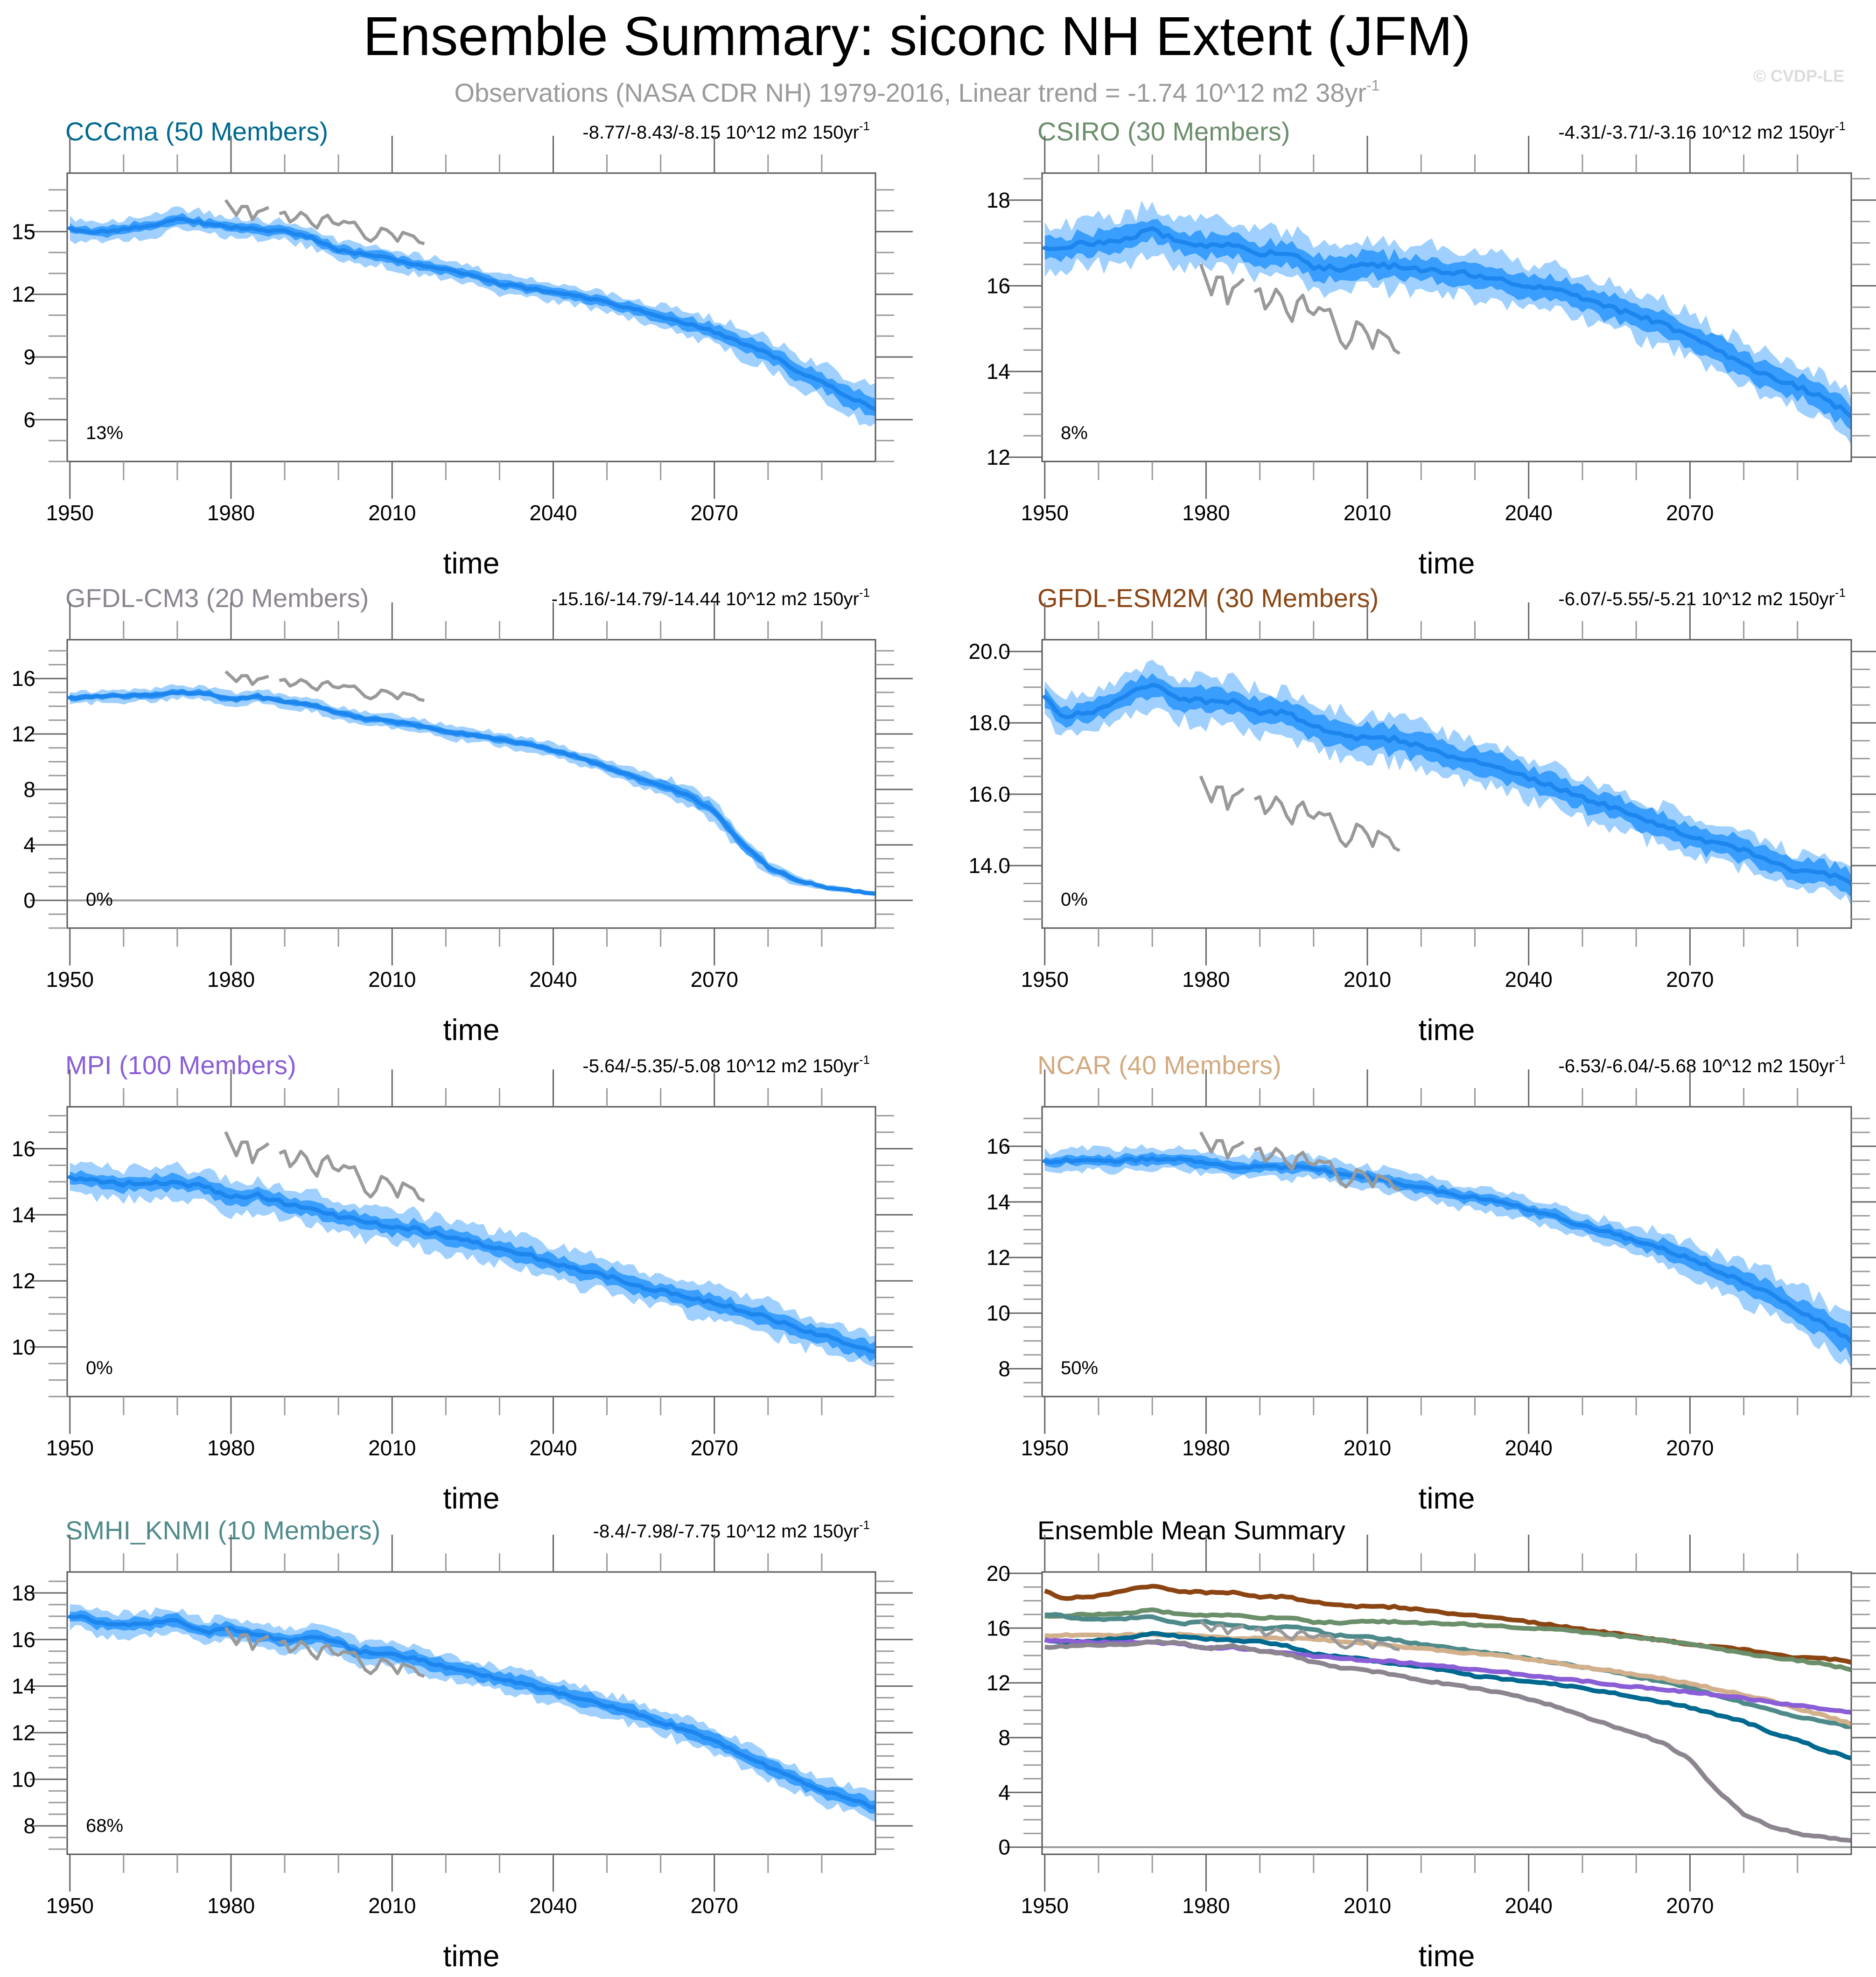 The height and width of the screenshot is (1977, 1876). What do you see at coordinates (726, 1064) in the screenshot?
I see `trend-label: -5.64/-5.35/-5.08 10^12 m2 150yr-1` at bounding box center [726, 1064].